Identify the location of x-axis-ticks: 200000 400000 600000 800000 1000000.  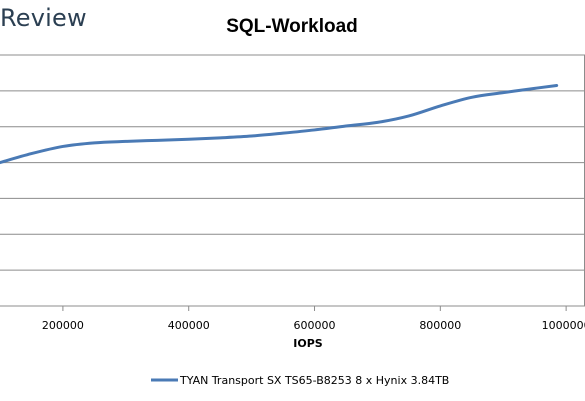
(313, 319).